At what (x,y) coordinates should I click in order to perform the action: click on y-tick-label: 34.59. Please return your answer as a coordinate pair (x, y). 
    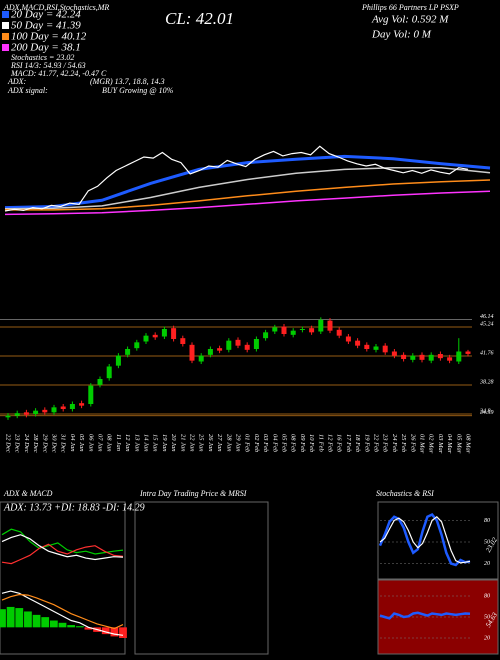
    Looking at the image, I should click on (486, 412).